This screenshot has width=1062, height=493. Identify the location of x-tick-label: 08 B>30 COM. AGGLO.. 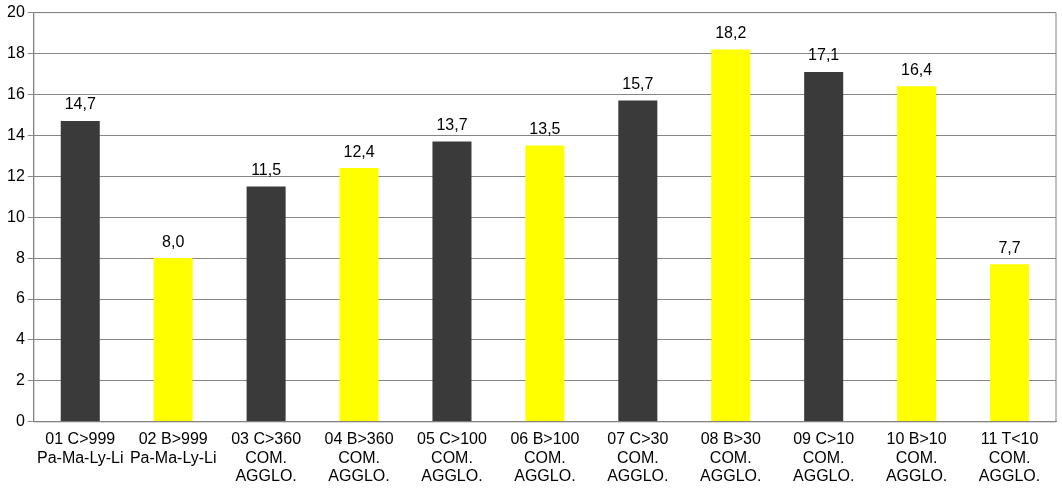
(731, 457).